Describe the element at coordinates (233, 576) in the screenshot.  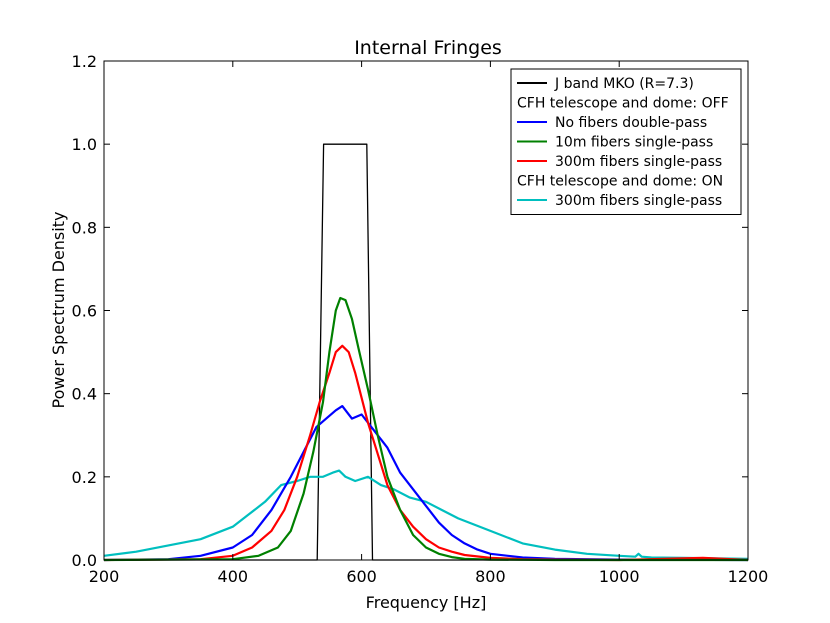
I see `x-tick-label: 400` at that location.